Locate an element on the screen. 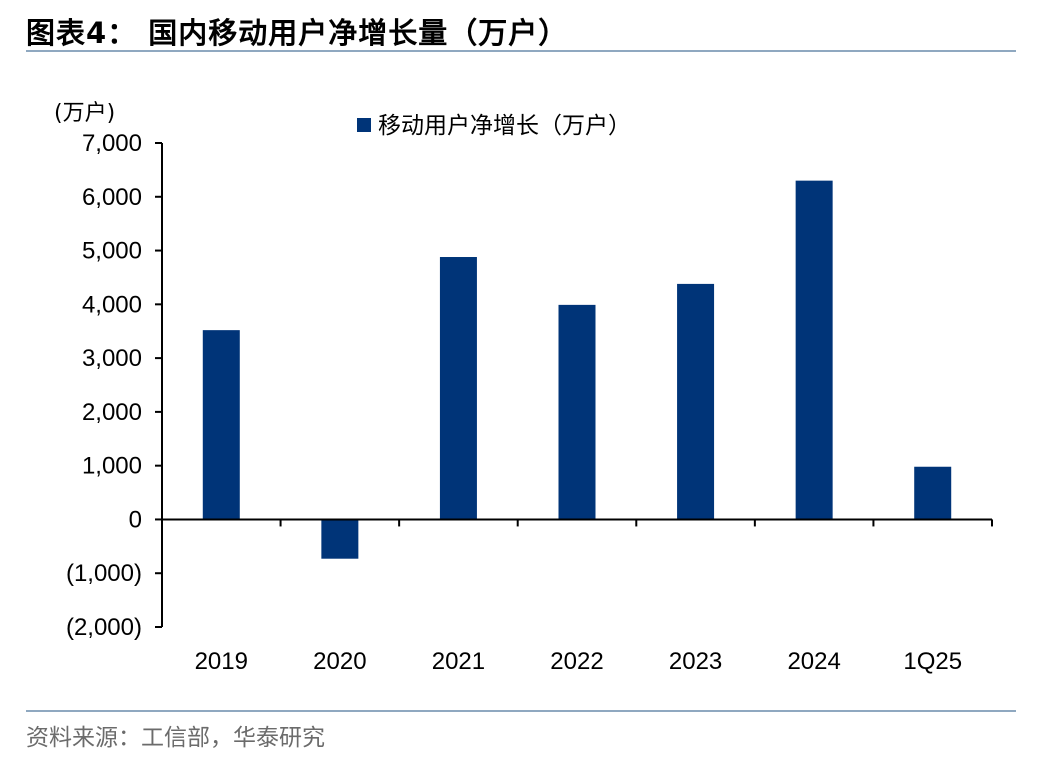 This screenshot has width=1048, height=760. y-tick-label: (2,000) is located at coordinates (104, 627).